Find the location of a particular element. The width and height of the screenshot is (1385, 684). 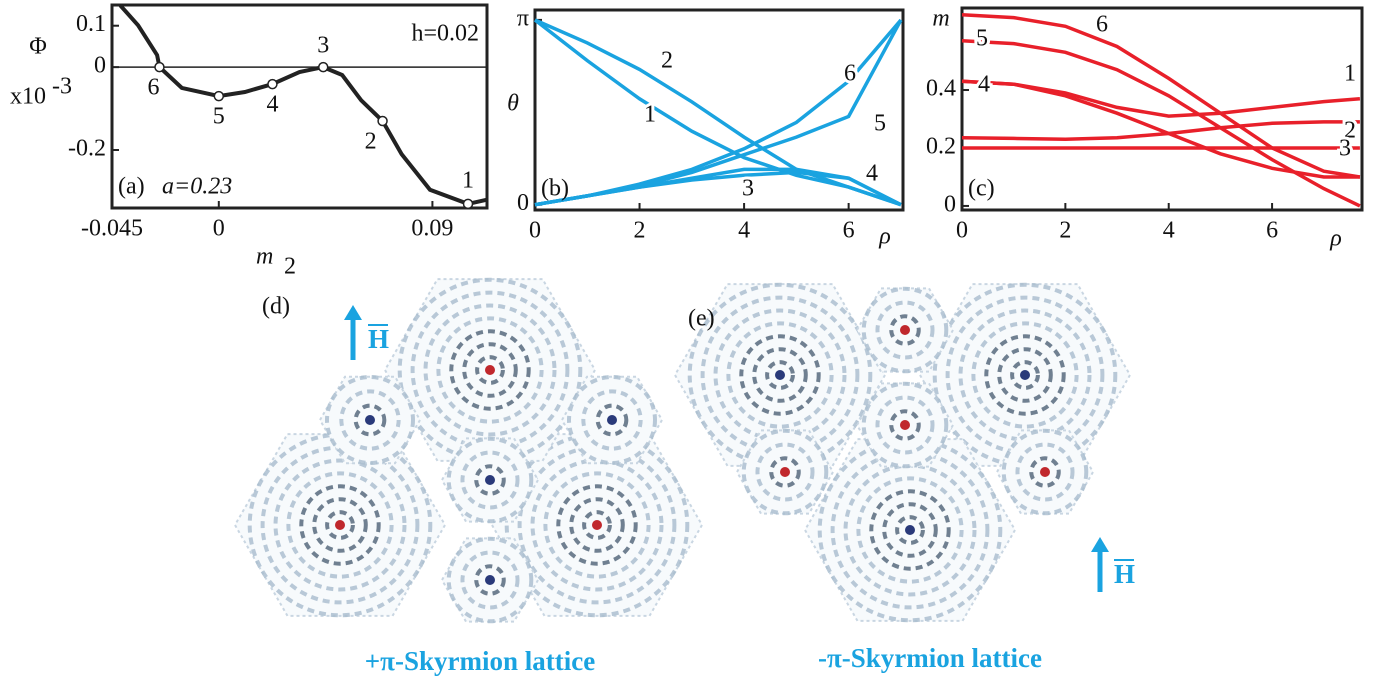

panel-label: (d) is located at coordinates (276, 307).